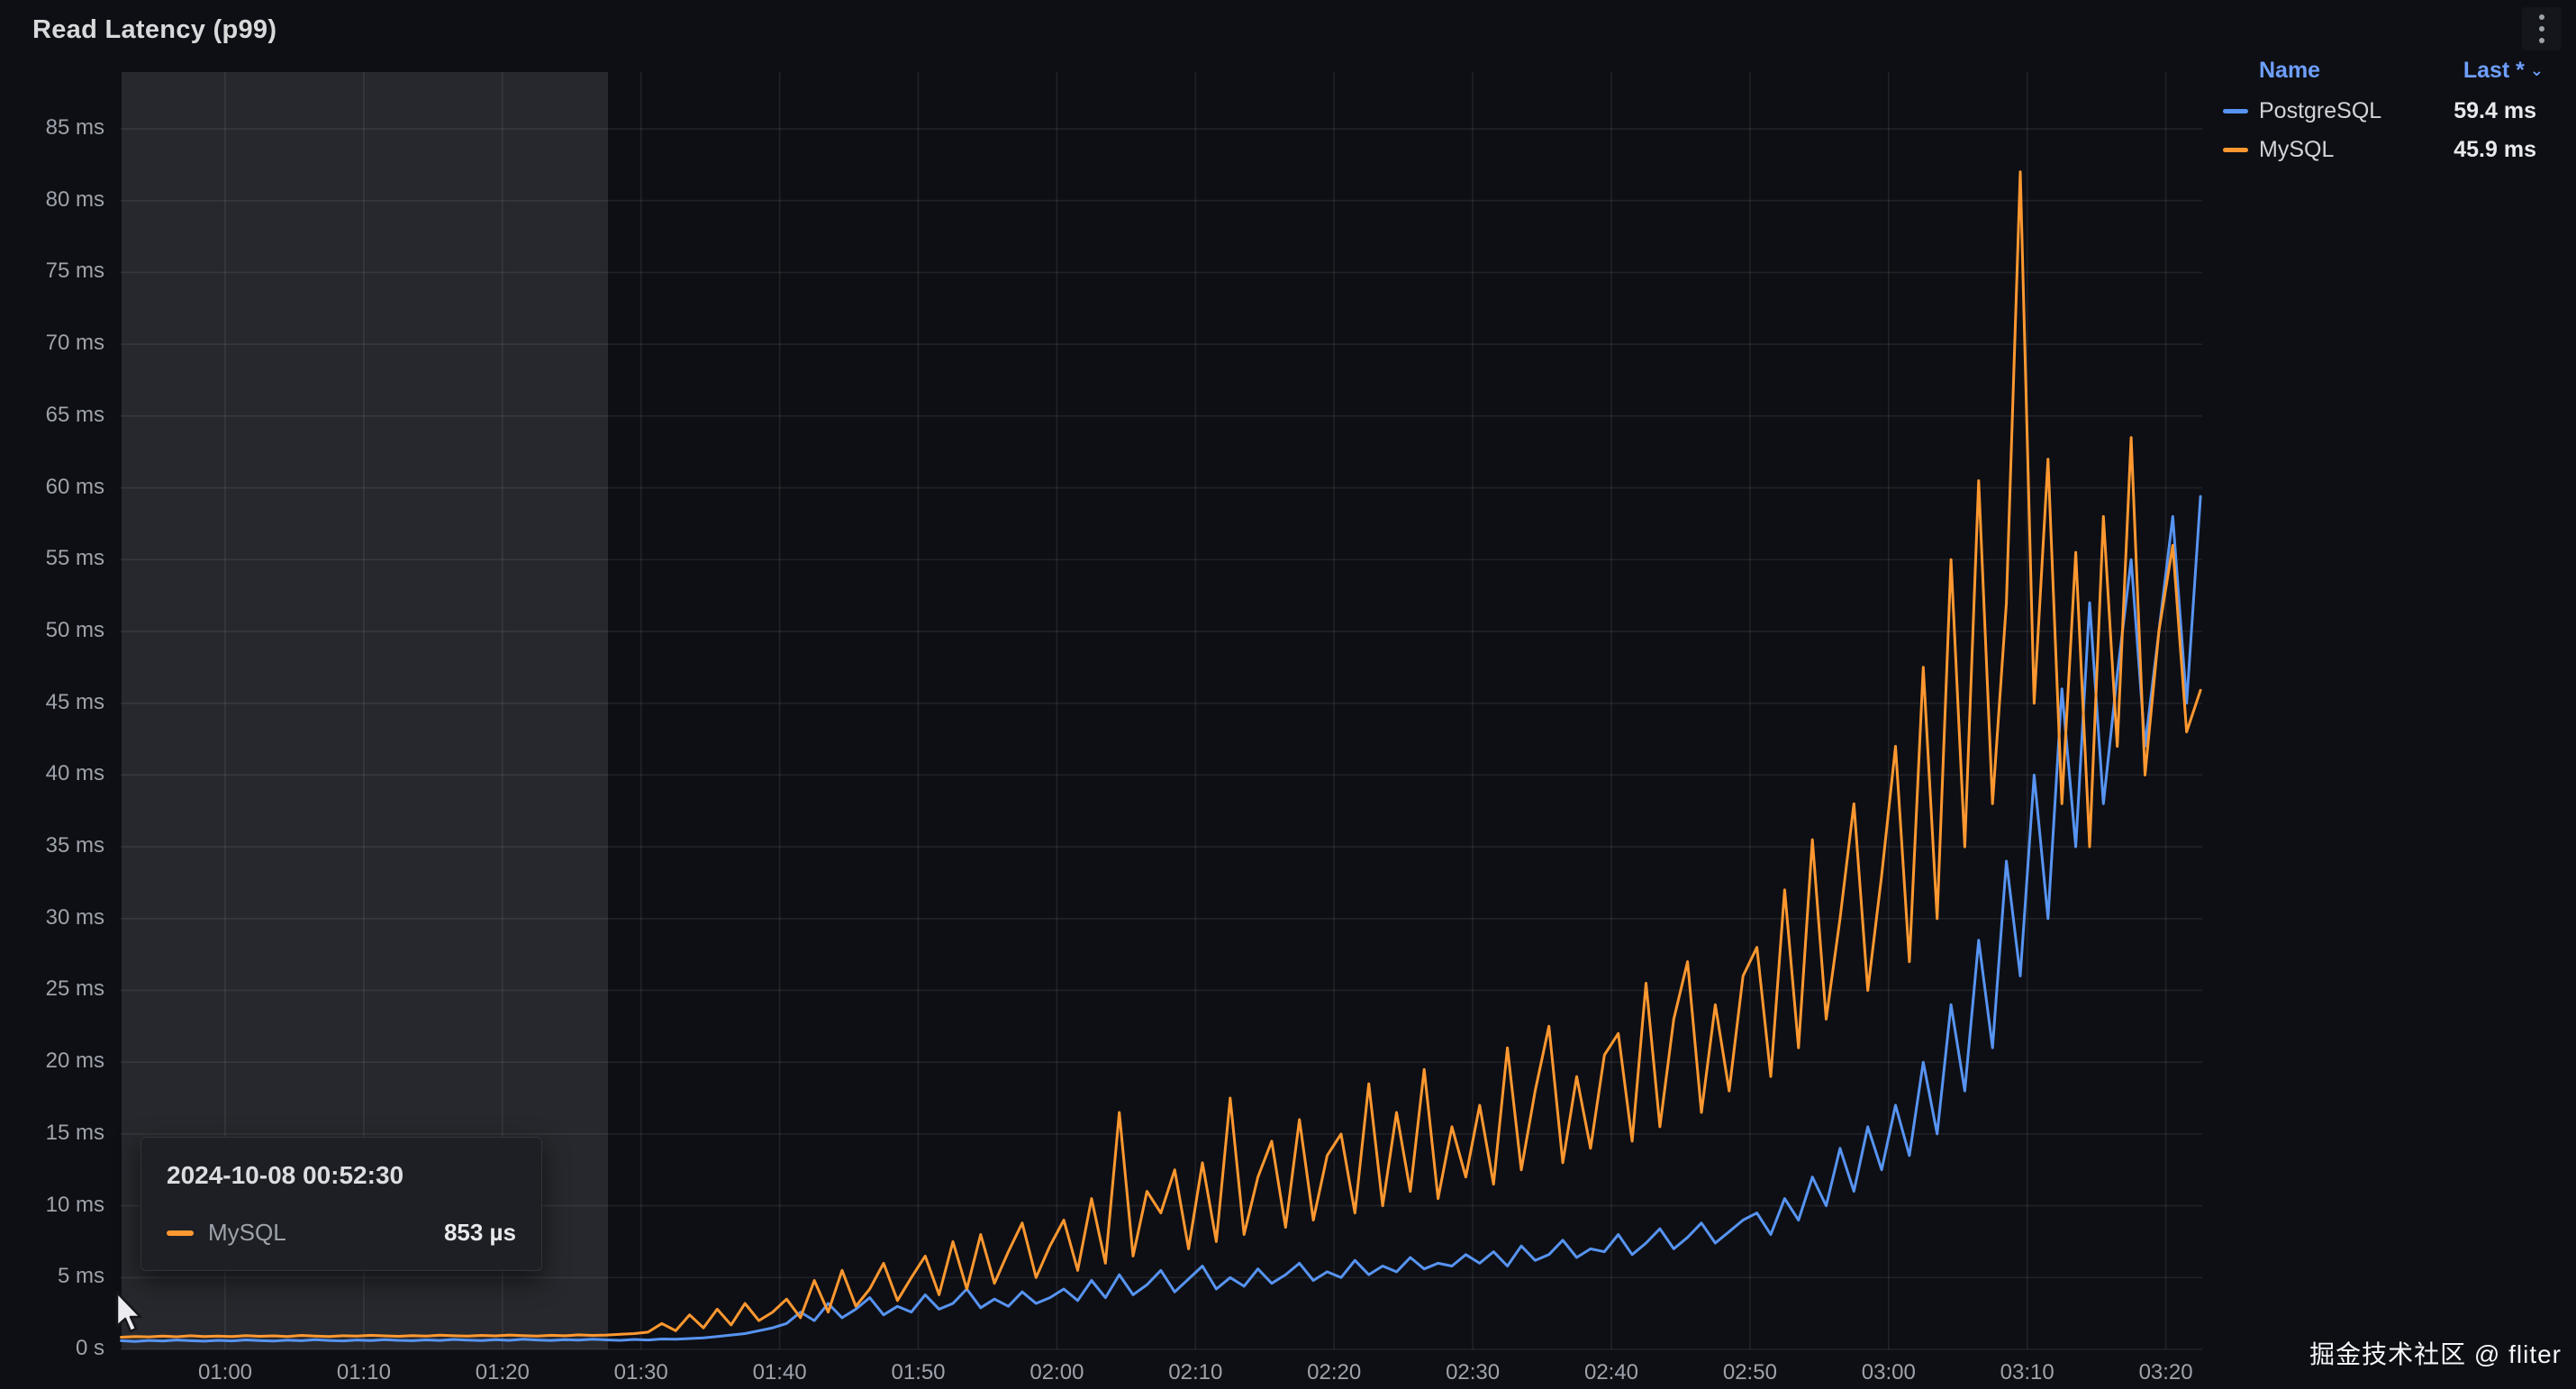  Describe the element at coordinates (2542, 28) in the screenshot. I see `panel-menu-kebab-icon` at that location.